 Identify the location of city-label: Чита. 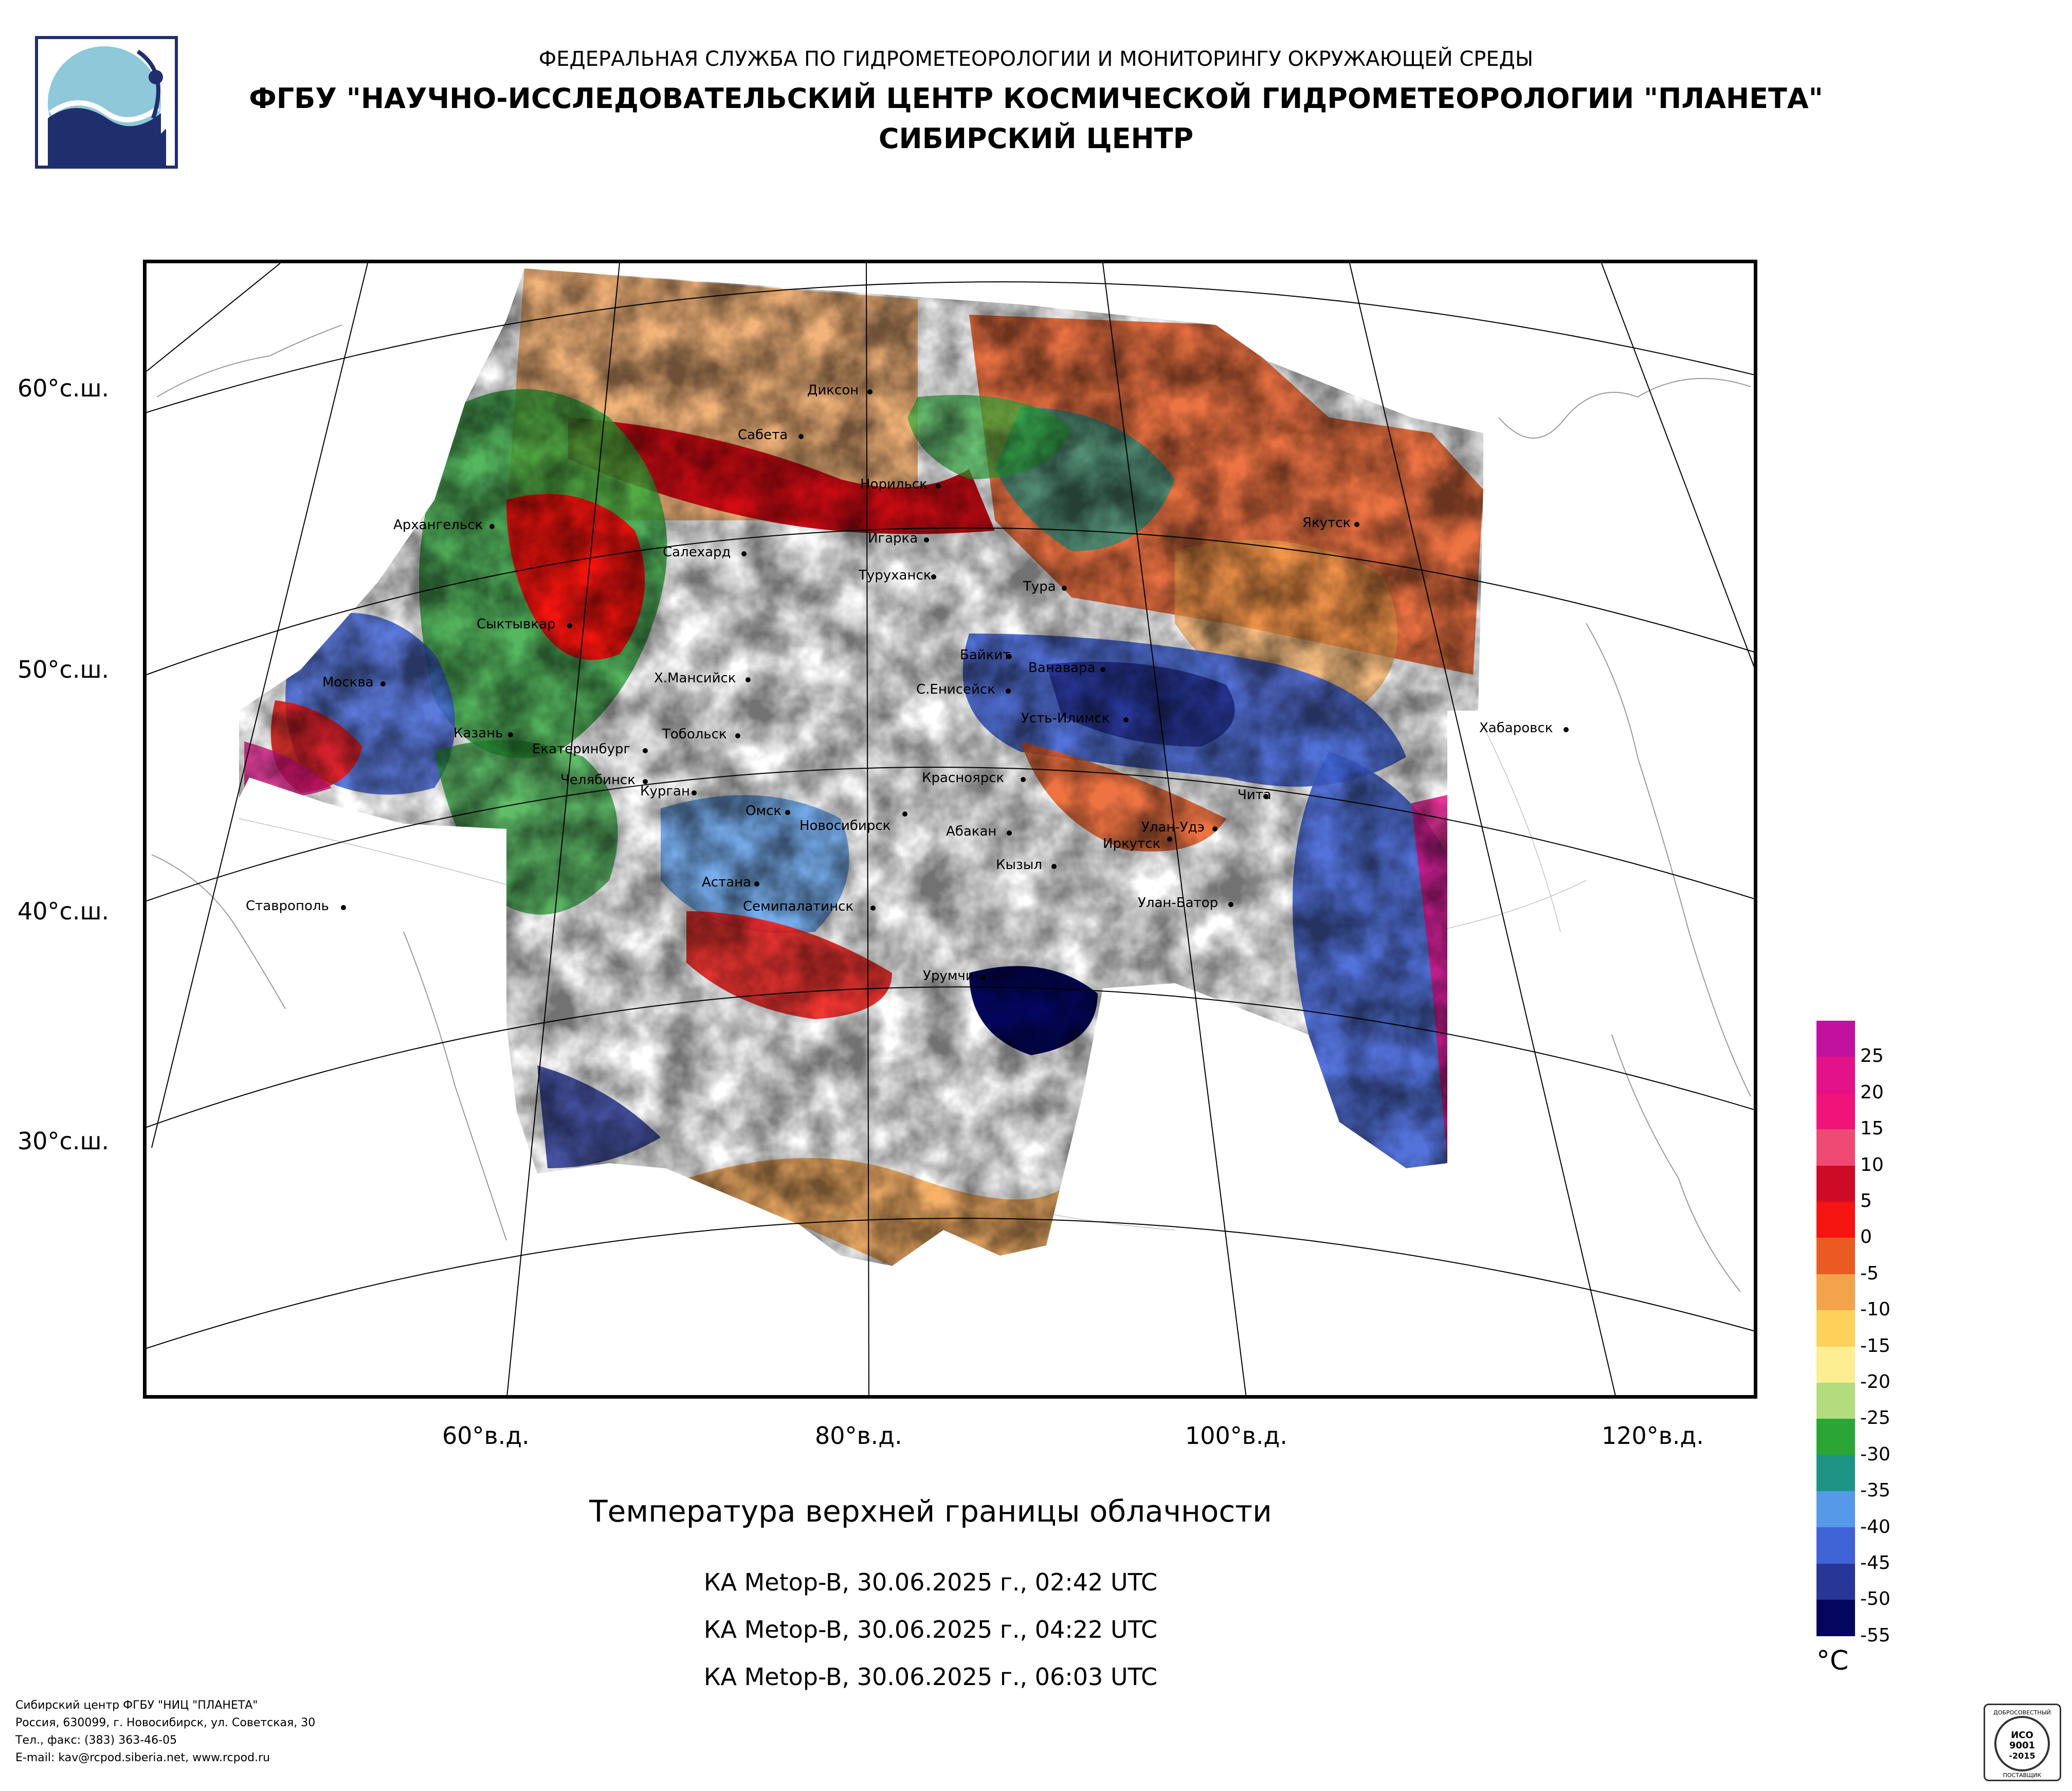
(1254, 795).